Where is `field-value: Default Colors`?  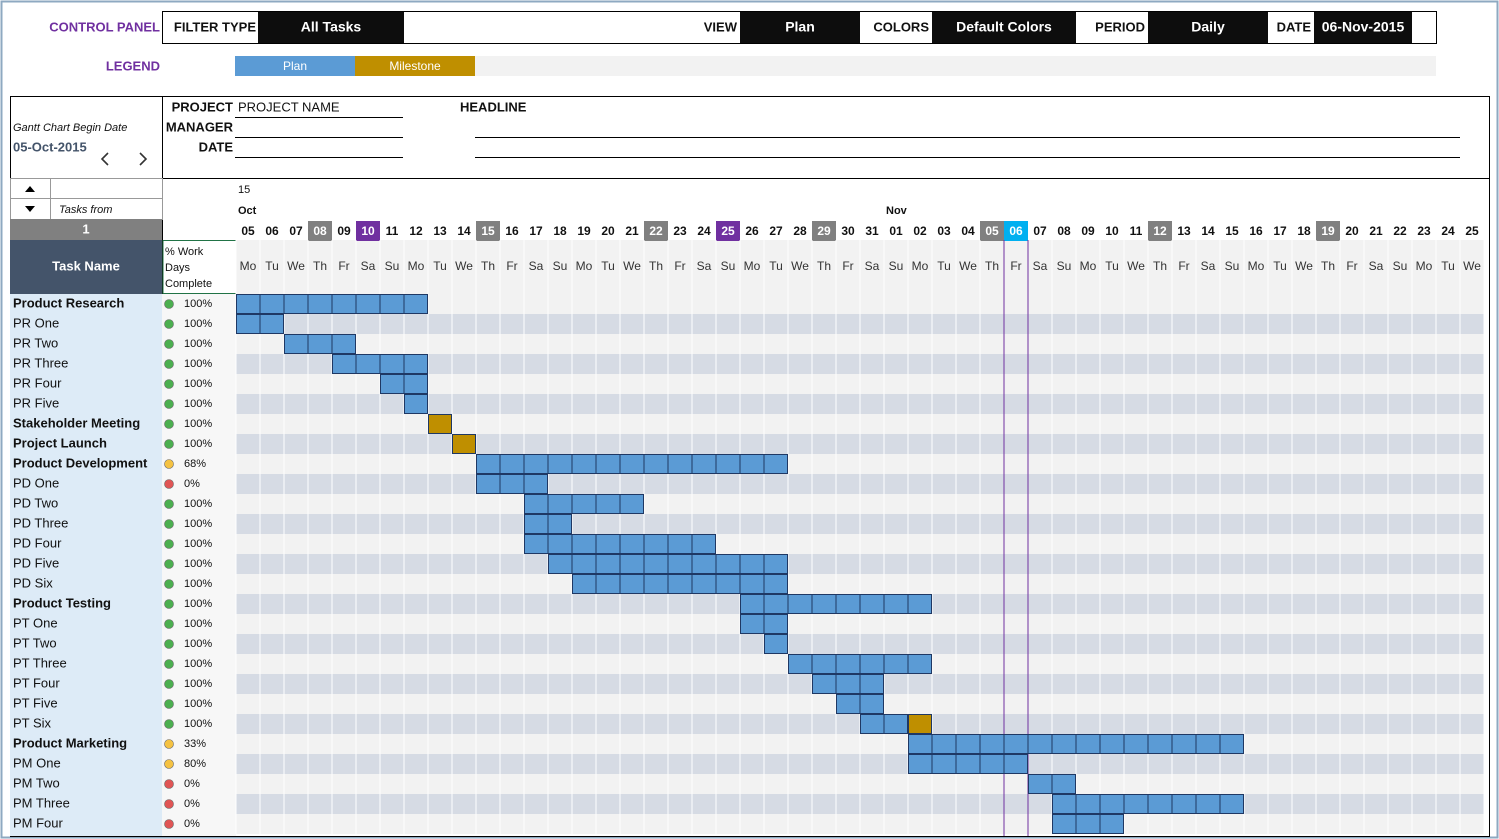
field-value: Default Colors is located at coordinates (1004, 27).